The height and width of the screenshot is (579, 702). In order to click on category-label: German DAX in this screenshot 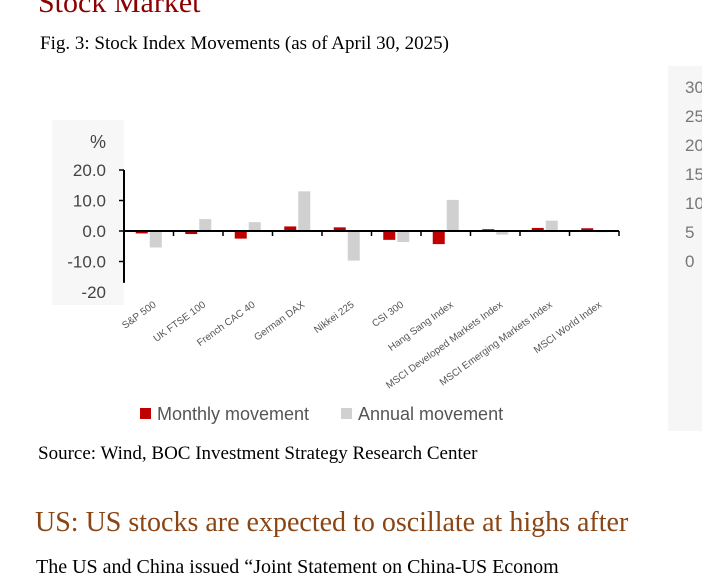, I will do `click(279, 321)`.